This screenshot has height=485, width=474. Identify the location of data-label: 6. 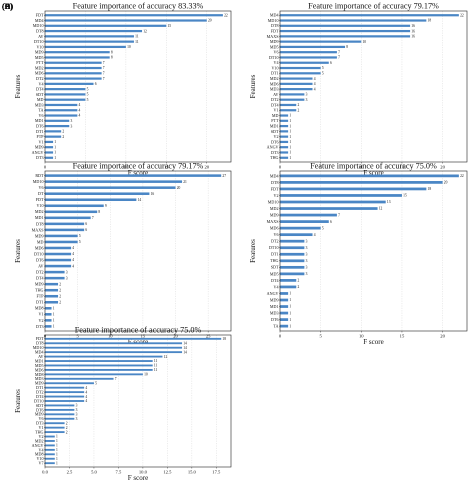
(96, 84).